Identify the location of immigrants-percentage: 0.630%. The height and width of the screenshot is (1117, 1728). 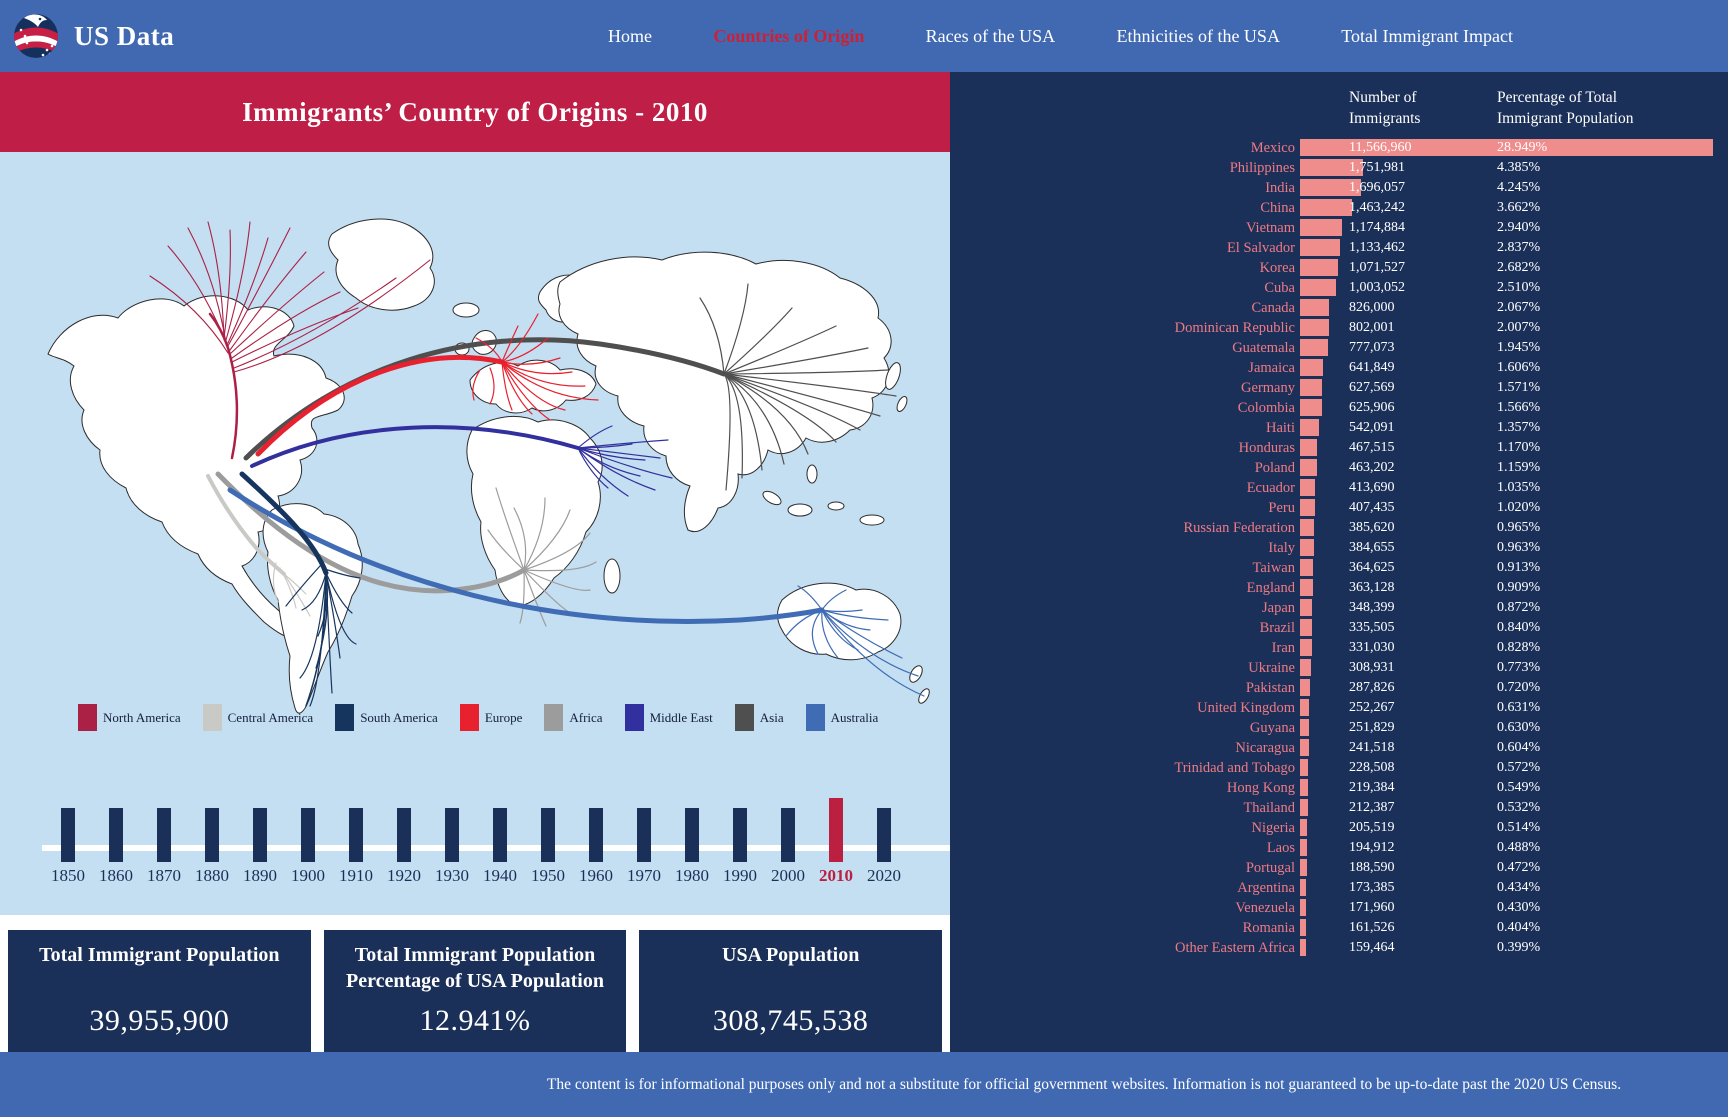
(1519, 727).